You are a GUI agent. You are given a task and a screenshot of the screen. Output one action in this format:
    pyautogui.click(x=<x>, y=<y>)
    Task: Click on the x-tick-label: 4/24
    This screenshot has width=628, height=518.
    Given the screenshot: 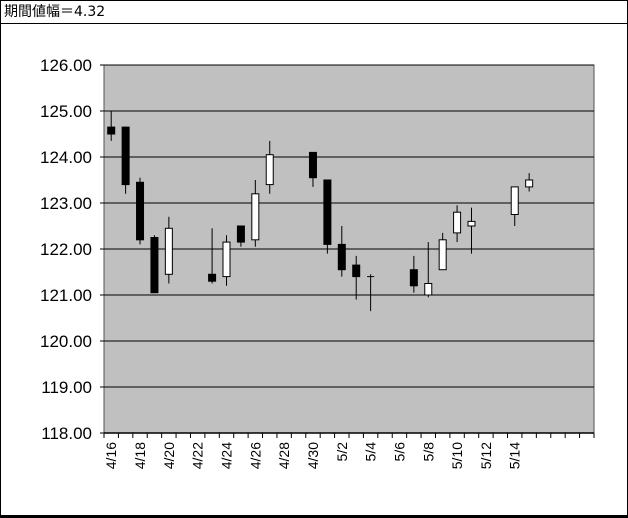 What is the action you would take?
    pyautogui.click(x=227, y=455)
    